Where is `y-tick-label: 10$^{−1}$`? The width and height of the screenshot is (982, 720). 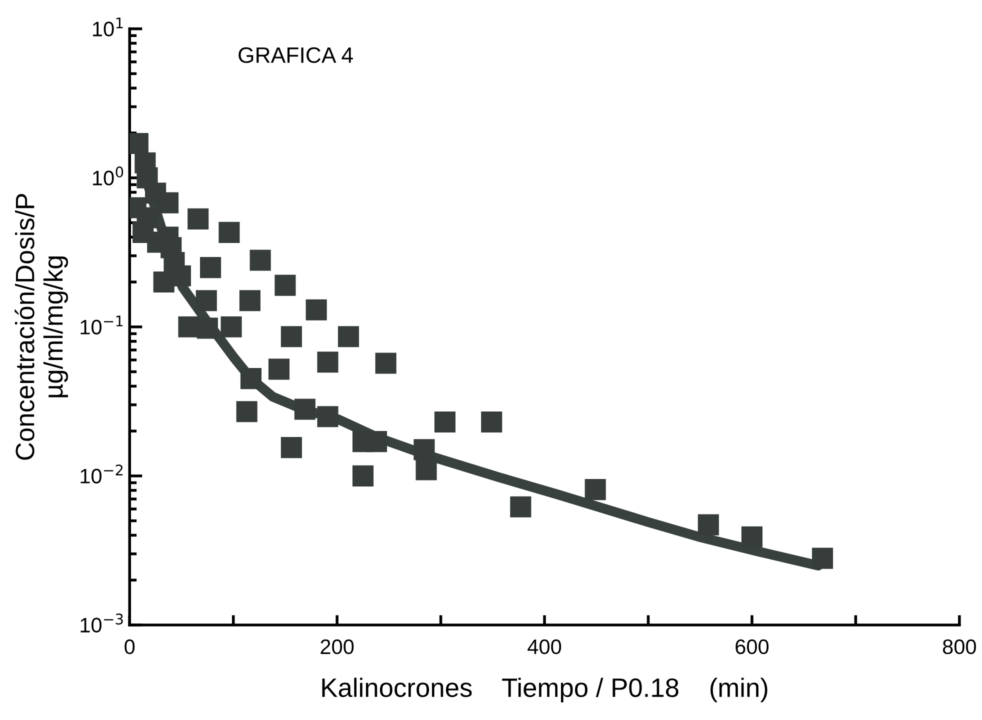
y-tick-label: 10$^{−1}$ is located at coordinates (101, 325).